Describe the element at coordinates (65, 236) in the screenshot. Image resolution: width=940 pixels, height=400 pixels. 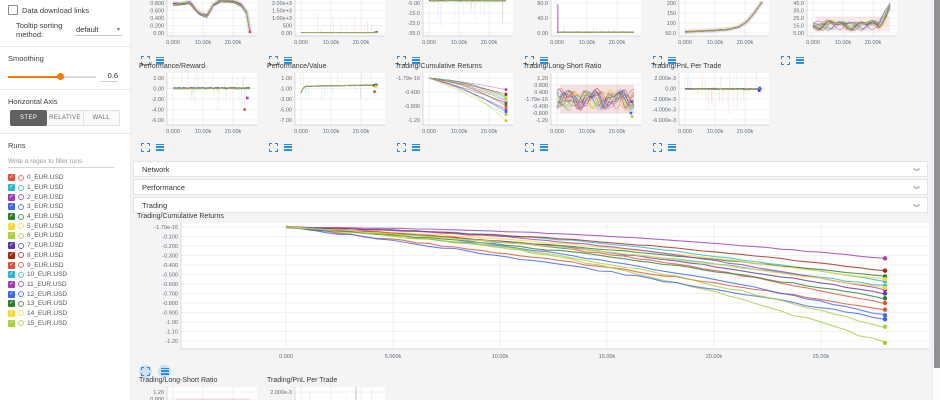
I see `run-row: ✓ 6_EUR.USD` at that location.